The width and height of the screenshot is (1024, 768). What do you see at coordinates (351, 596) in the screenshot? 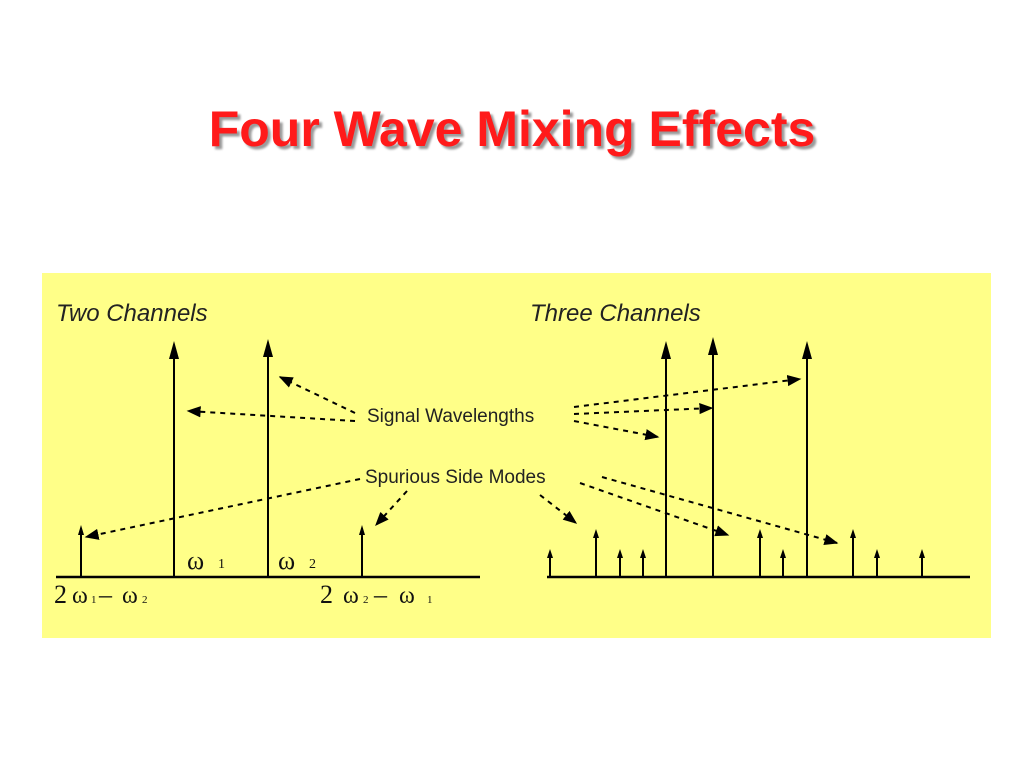
I see `right-product-w1: ω` at bounding box center [351, 596].